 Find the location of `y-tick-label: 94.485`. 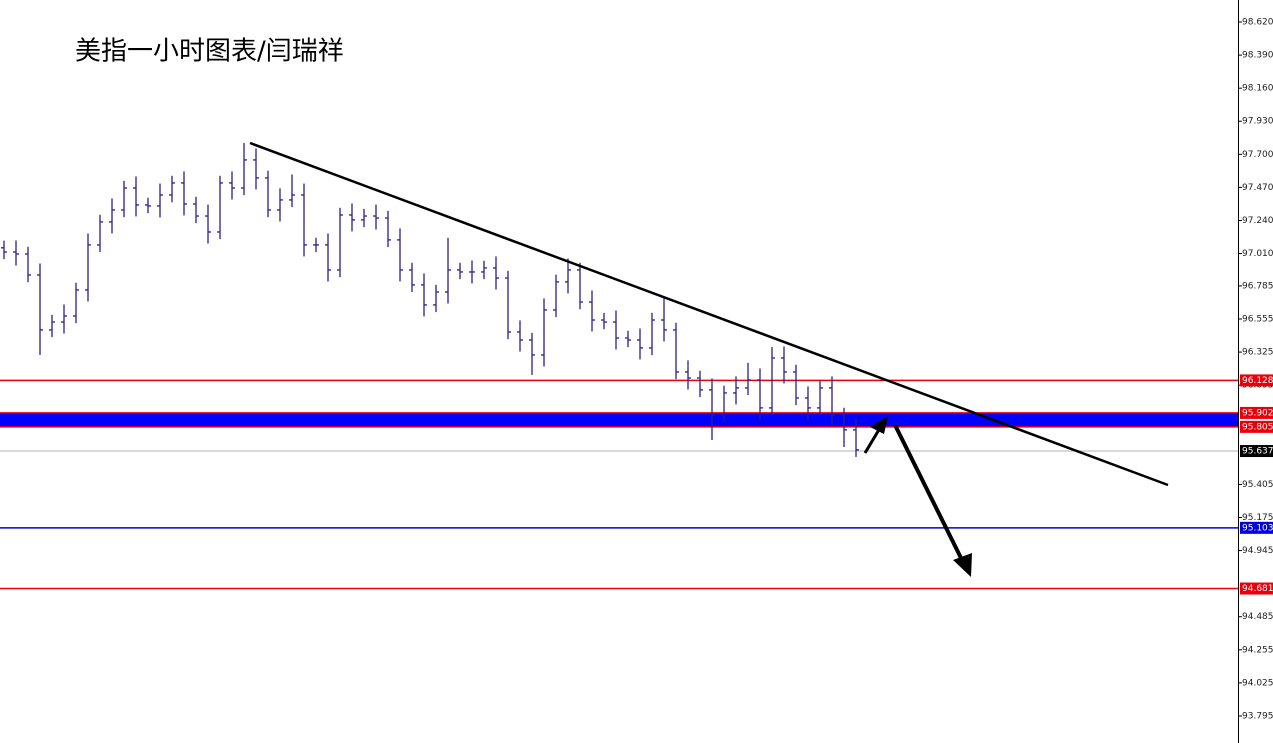

y-tick-label: 94.485 is located at coordinates (1257, 617).